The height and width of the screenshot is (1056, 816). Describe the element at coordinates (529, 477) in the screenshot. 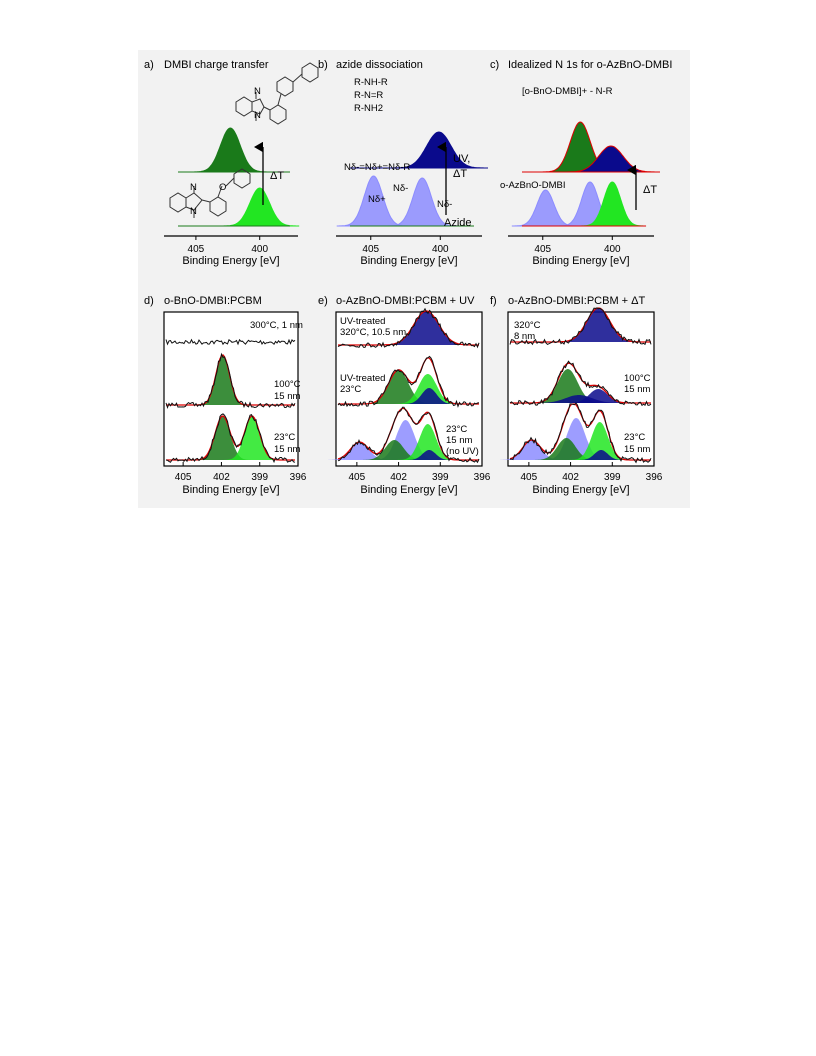

I see `panel-f-tick-label: 405` at that location.